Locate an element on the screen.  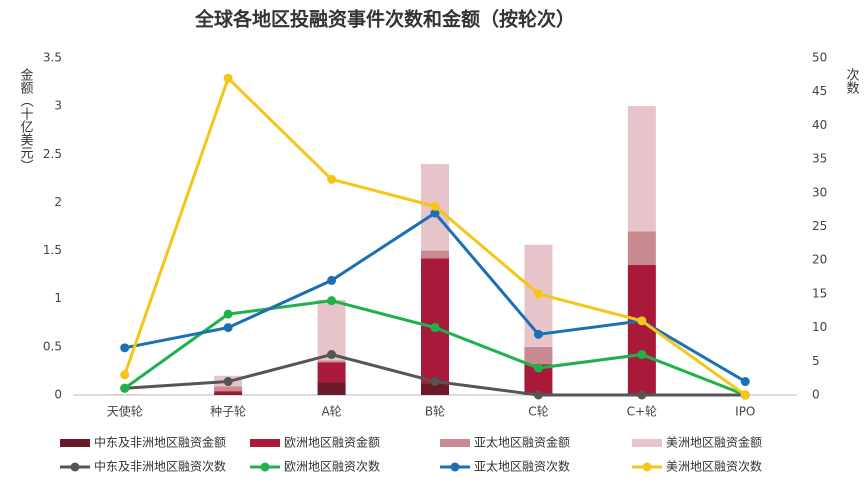
legend-label: 亚太地区融资金额 is located at coordinates (522, 442).